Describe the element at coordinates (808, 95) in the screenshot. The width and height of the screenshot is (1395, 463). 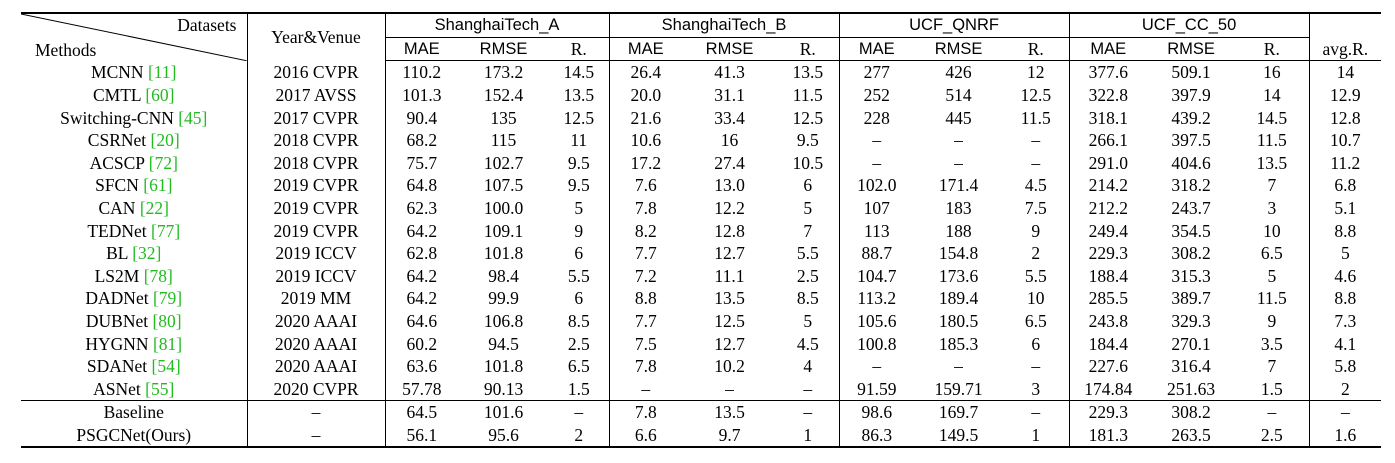
I see `metric-cell: 11.5` at that location.